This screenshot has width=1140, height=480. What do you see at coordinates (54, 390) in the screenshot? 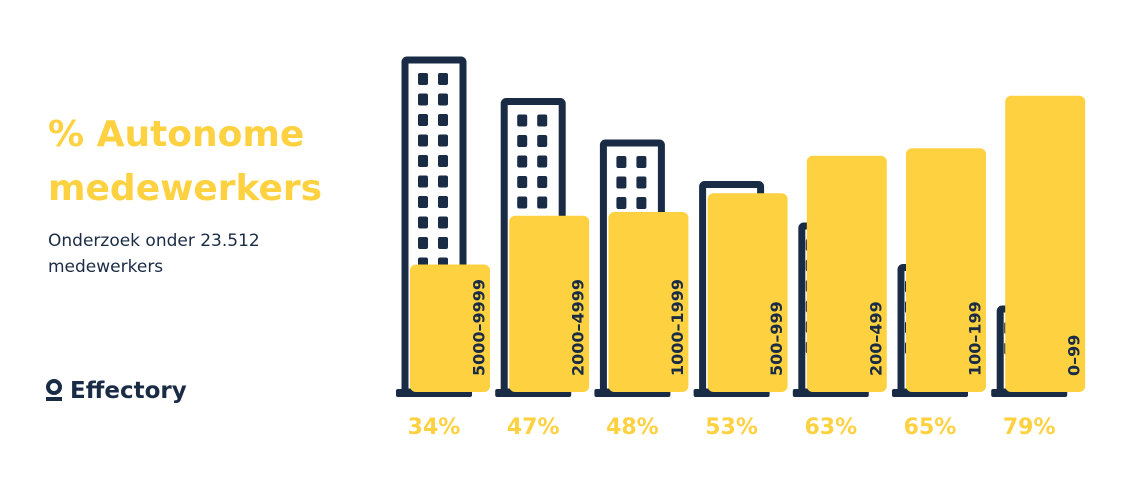
I see `brand-icon` at bounding box center [54, 390].